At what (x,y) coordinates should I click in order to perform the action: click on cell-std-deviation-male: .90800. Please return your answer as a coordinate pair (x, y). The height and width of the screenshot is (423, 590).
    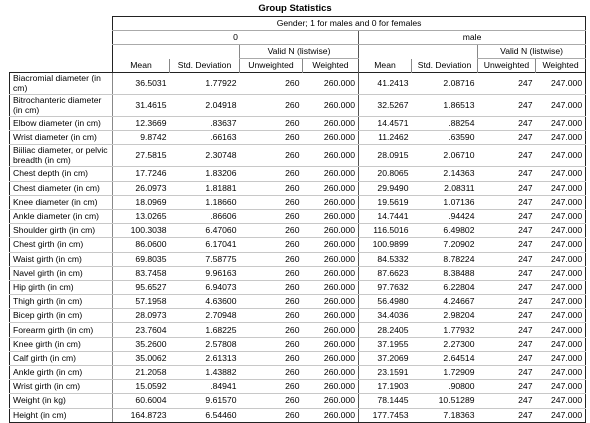
    Looking at the image, I should click on (444, 387).